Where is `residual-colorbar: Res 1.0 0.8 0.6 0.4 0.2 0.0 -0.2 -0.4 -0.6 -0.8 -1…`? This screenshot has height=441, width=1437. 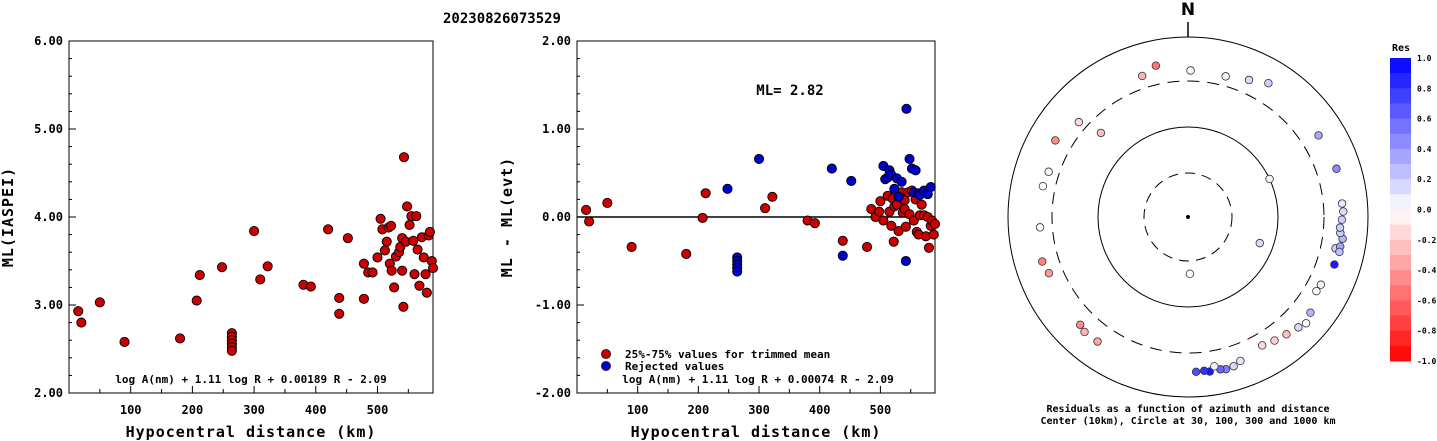
residual-colorbar: Res 1.0 0.8 0.6 0.4 0.2 0.0 -0.2 -0.4 -0.6 -0.8 -1… is located at coordinates (1413, 204).